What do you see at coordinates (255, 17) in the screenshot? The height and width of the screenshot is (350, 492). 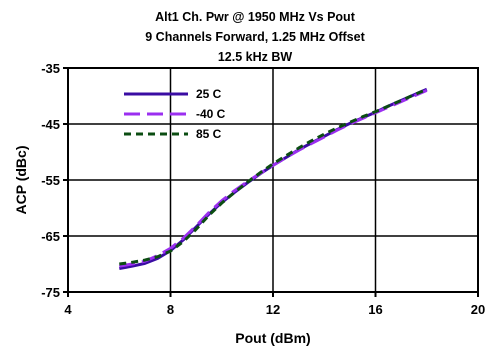 I see `chart-title-line-1: Alt1 Ch. Pwr @ 1950 MHz Vs Pout` at bounding box center [255, 17].